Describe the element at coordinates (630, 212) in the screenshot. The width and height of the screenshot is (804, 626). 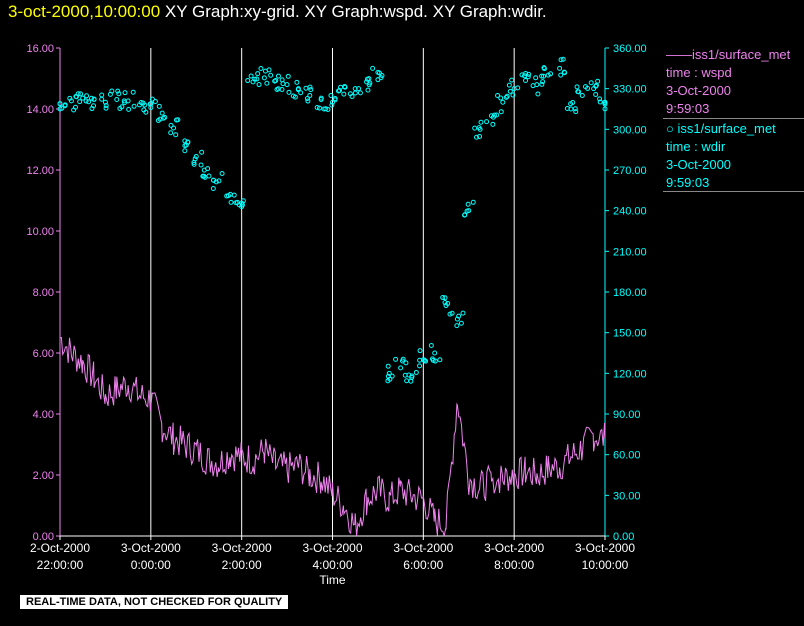
I see `right-tick-label: 240.00` at that location.